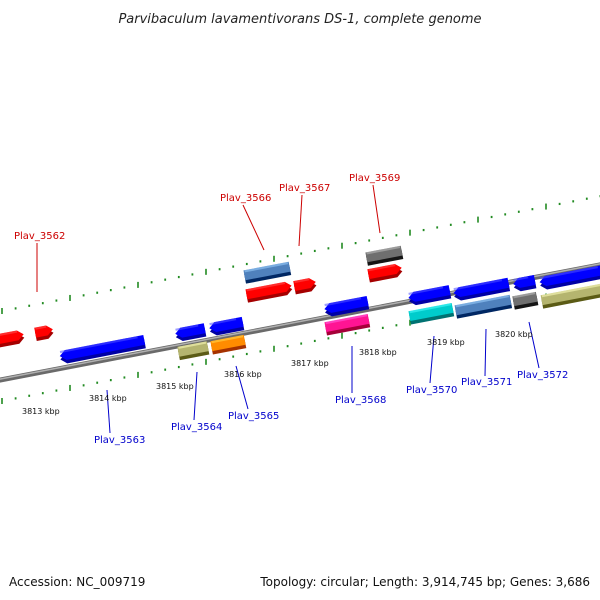 The height and width of the screenshot is (600, 600). I want to click on kbp-label: 3816 kbp, so click(243, 374).